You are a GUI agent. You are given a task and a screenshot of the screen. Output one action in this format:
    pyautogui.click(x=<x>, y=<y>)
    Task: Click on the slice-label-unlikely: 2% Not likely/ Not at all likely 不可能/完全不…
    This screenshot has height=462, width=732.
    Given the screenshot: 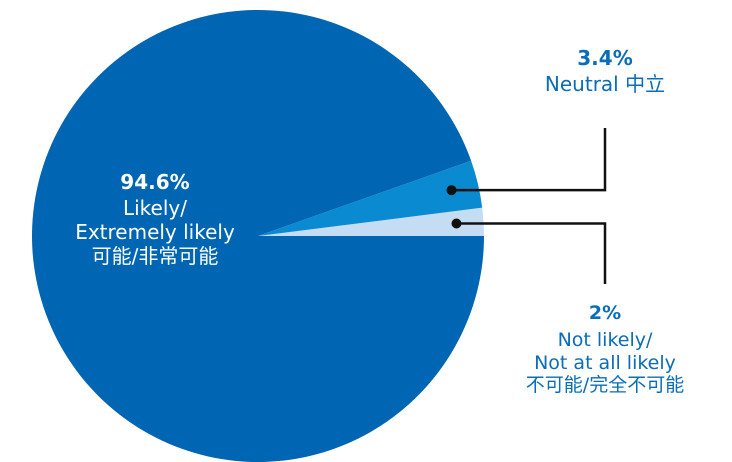 What is the action you would take?
    pyautogui.click(x=605, y=349)
    